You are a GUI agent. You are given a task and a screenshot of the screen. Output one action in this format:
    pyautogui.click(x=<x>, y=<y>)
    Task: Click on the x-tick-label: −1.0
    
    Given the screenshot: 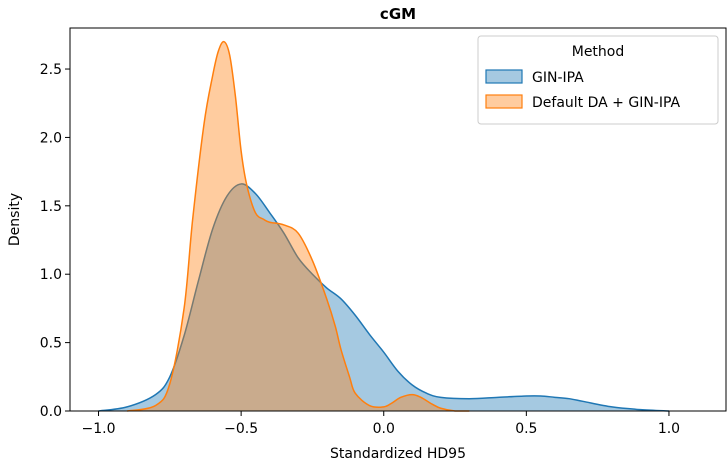 What is the action you would take?
    pyautogui.click(x=99, y=429)
    